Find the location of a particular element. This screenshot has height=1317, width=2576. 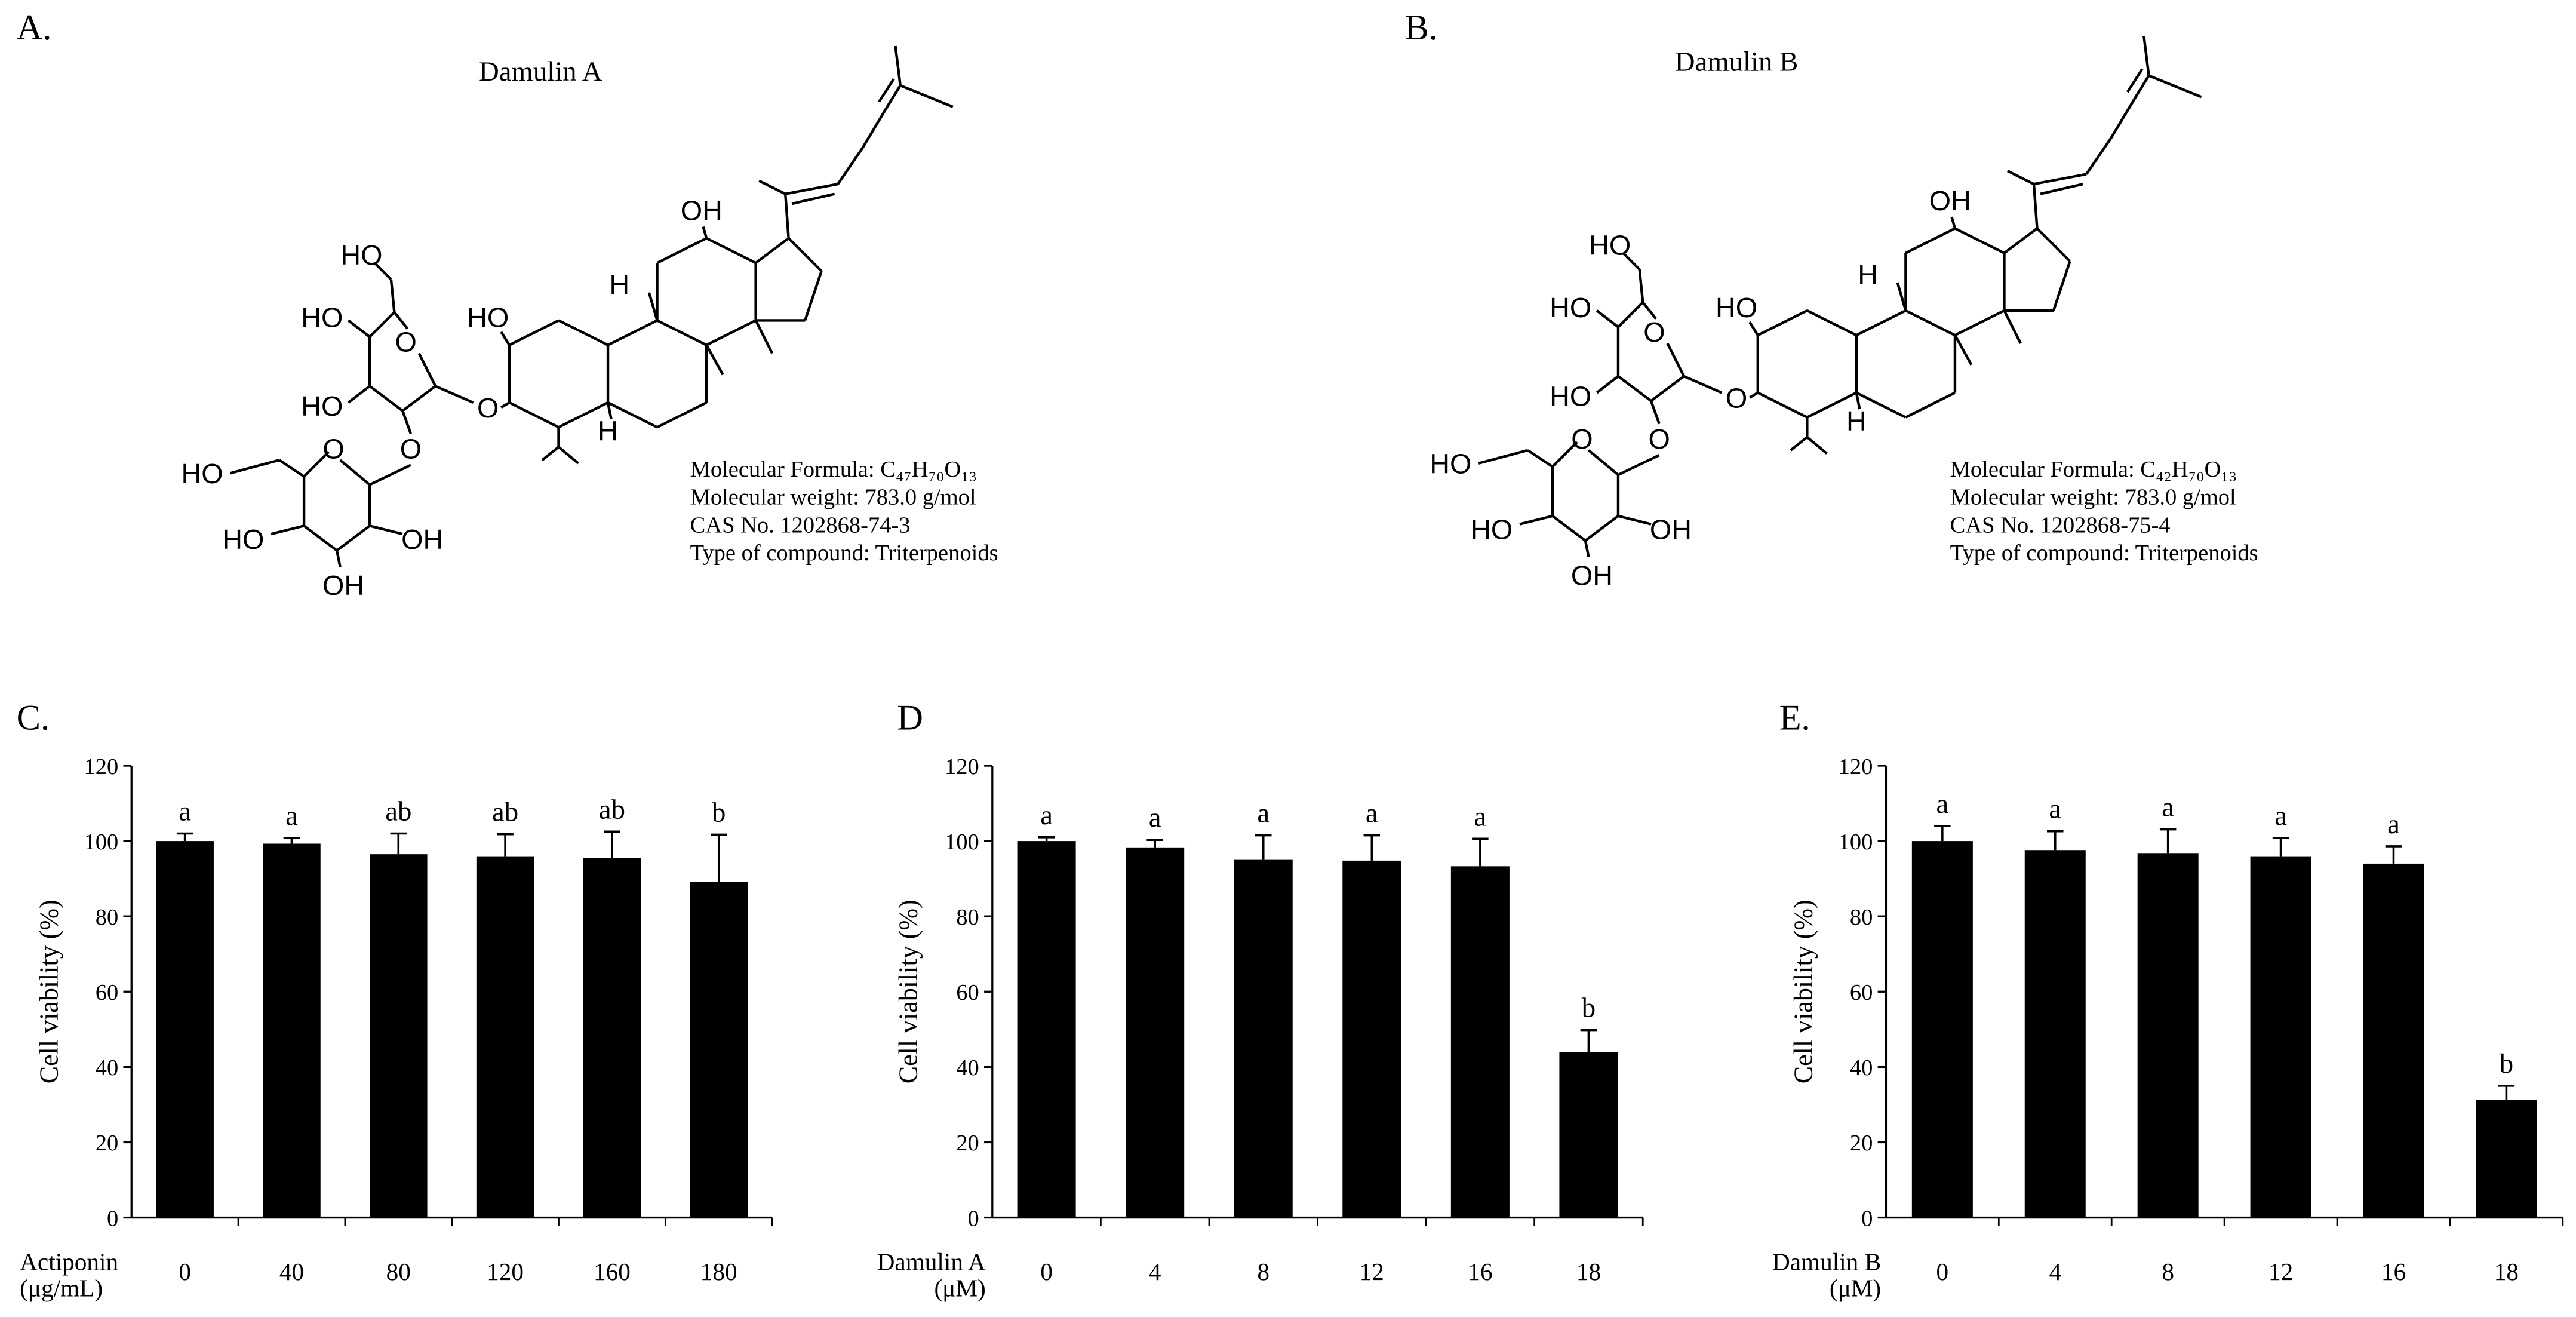

x-tick-label: 18 is located at coordinates (1588, 1271).